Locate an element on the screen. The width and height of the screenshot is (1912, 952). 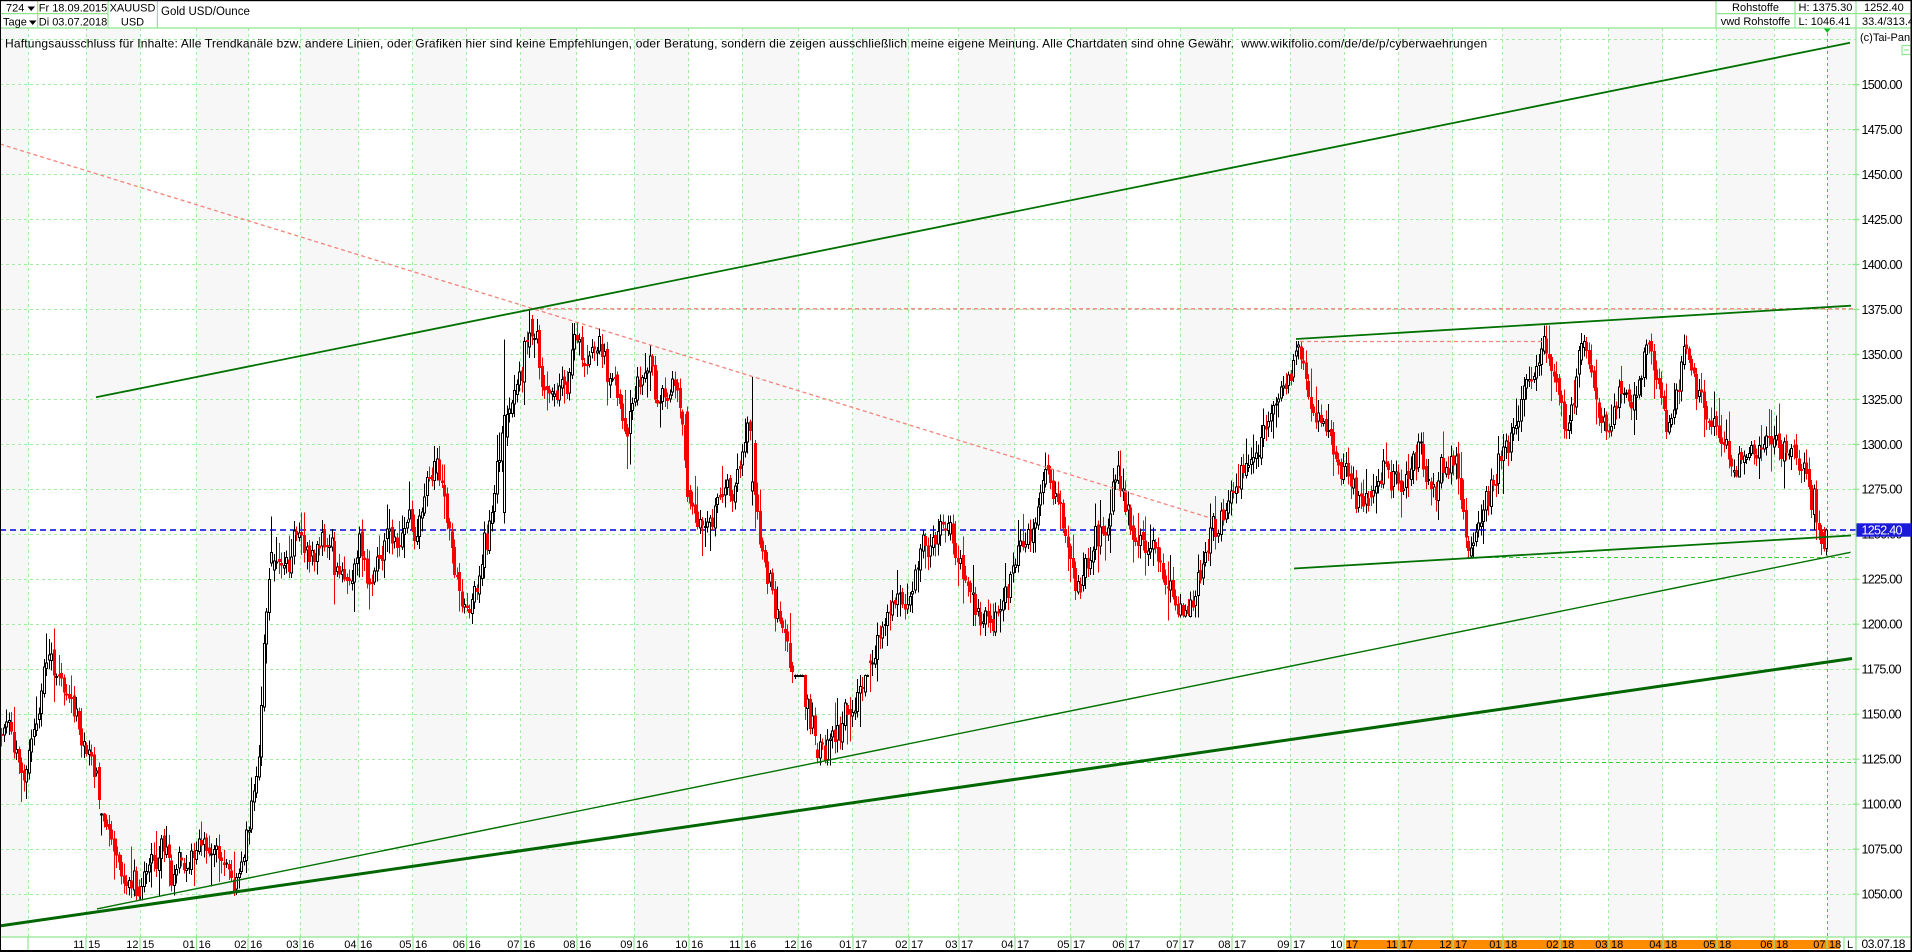
svg-text: 724 is located at coordinates (15, 9).